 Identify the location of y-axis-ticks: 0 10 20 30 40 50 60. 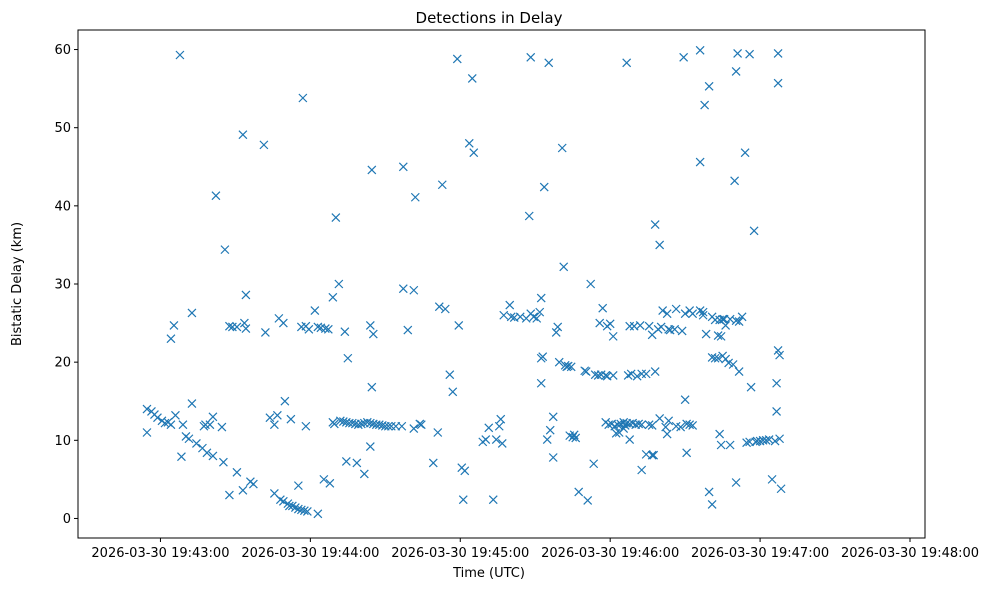
(66, 285).